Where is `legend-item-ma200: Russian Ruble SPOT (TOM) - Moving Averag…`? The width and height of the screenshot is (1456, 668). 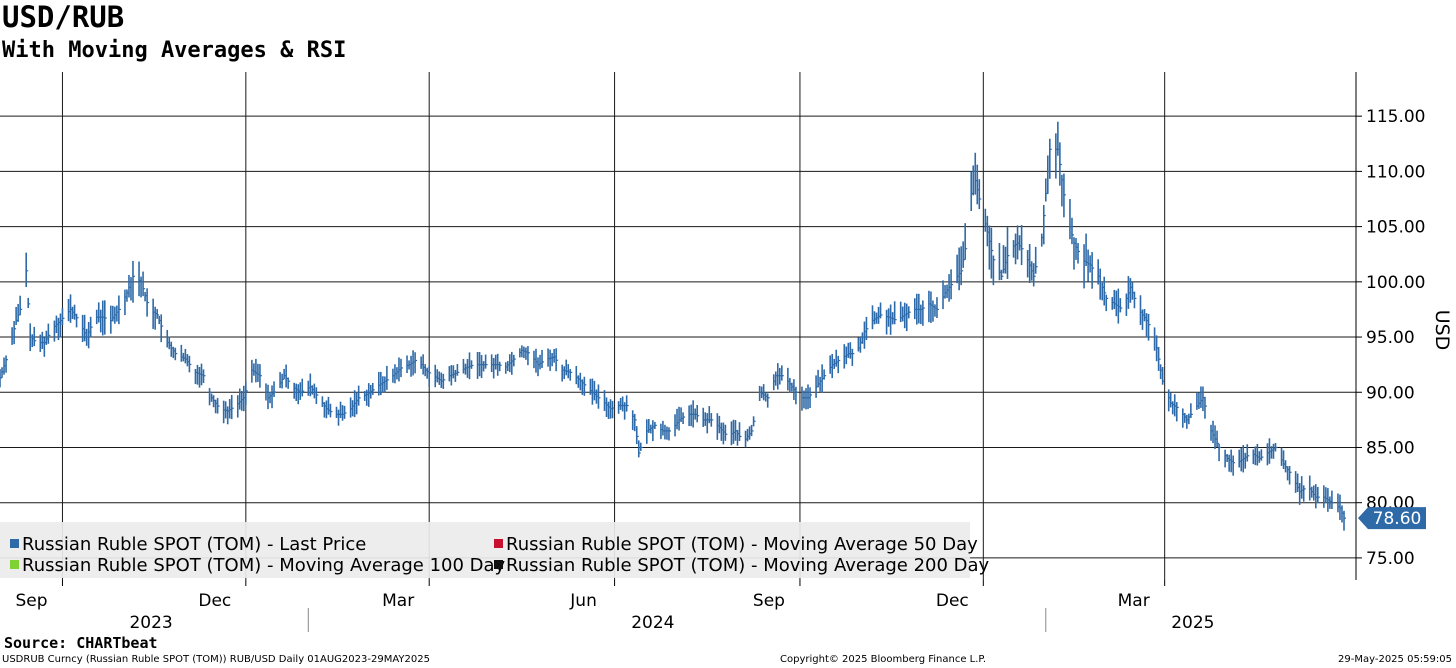
legend-item-ma200: Russian Ruble SPOT (TOM) - Moving Averag… is located at coordinates (741, 565).